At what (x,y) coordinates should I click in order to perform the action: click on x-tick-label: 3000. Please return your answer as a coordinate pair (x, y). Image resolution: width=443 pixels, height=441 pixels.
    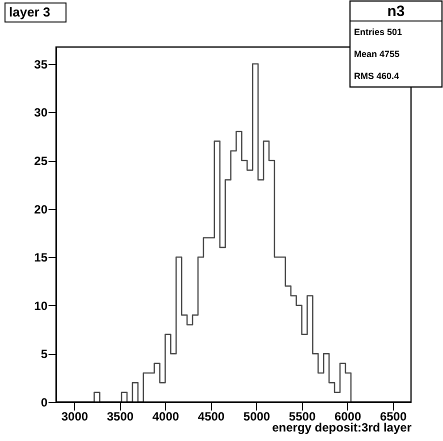
    Looking at the image, I should click on (74, 417).